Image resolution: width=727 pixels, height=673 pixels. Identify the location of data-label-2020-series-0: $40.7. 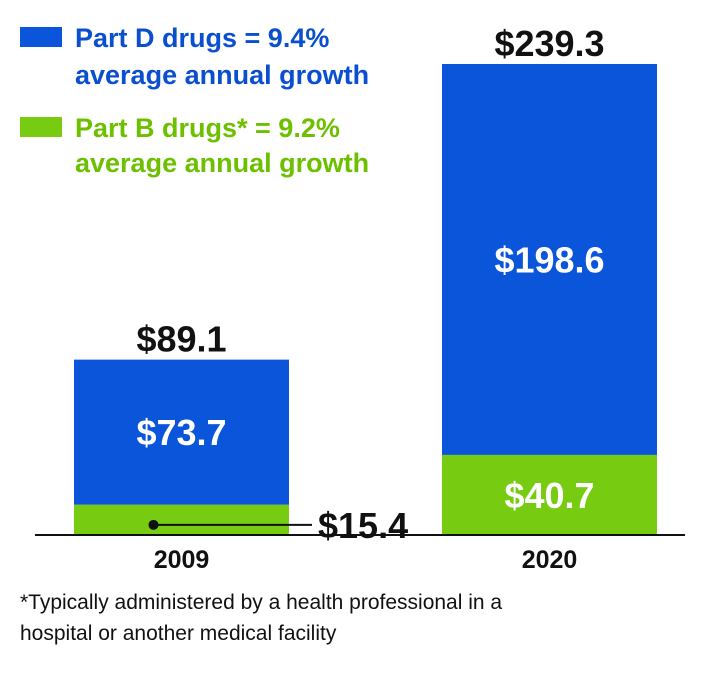
(549, 495).